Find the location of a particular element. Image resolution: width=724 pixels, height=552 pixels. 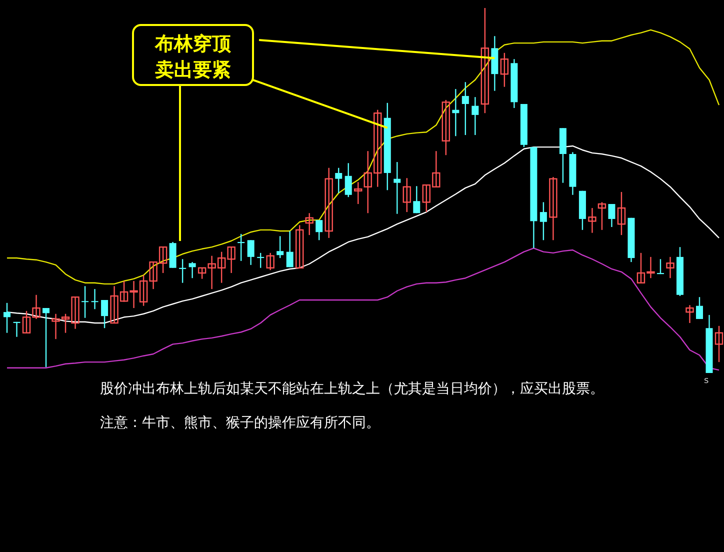

text: 股价冲出布林上轨后如某天不能站在上轨之上（尤其是当日均价），应买出股票。 is located at coordinates (352, 389).